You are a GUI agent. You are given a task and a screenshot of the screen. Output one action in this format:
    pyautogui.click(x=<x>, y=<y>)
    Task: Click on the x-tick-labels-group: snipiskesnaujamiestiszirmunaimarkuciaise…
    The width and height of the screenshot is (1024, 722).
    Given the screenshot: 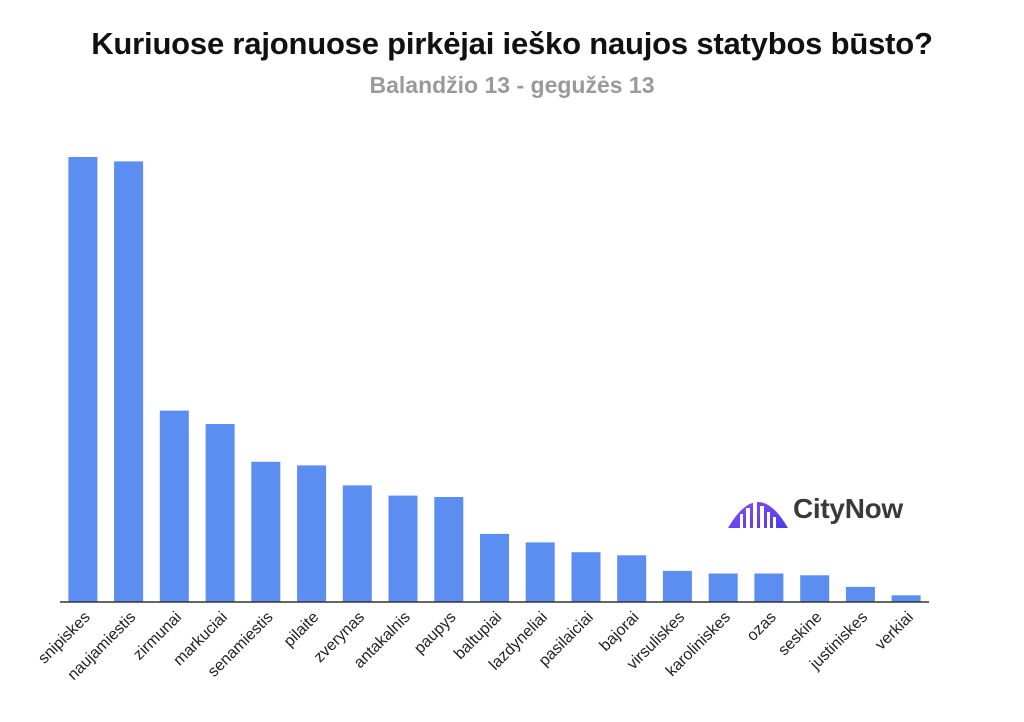 What is the action you would take?
    pyautogui.click(x=476, y=646)
    